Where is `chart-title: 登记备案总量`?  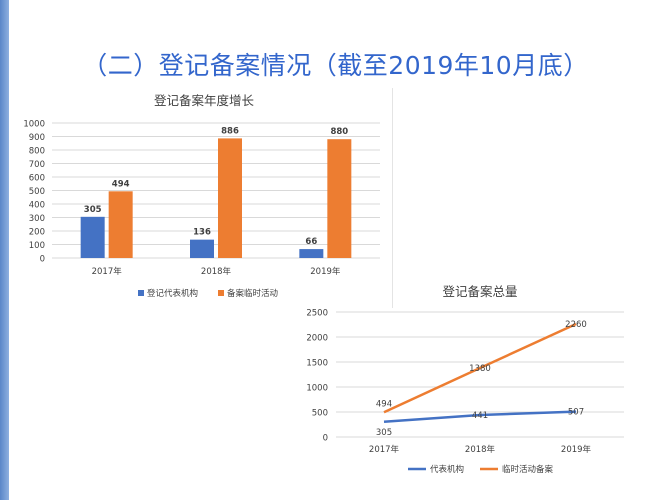
chart-title: 登记备案总量 is located at coordinates (479, 291).